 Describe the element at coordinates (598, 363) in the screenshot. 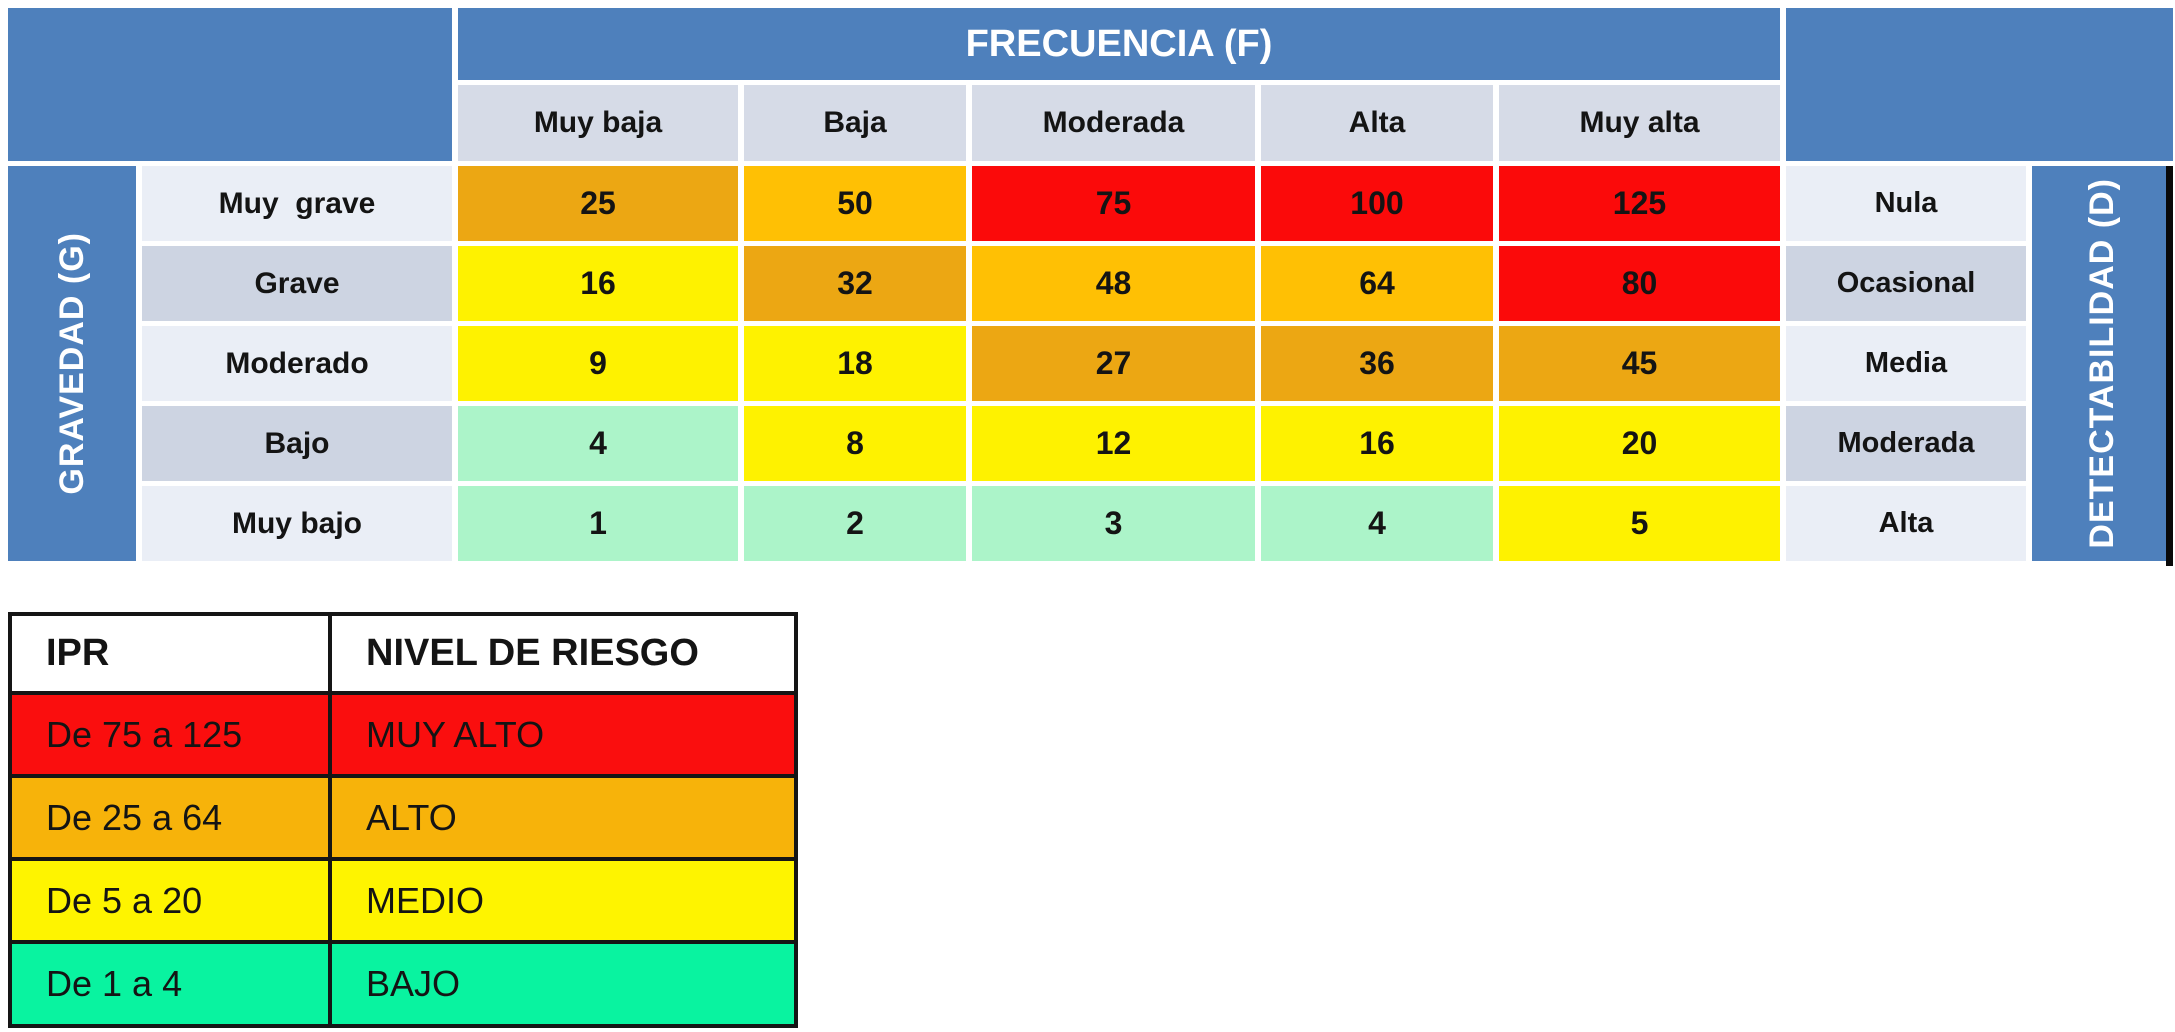

I see `matrix-cell: 9` at that location.